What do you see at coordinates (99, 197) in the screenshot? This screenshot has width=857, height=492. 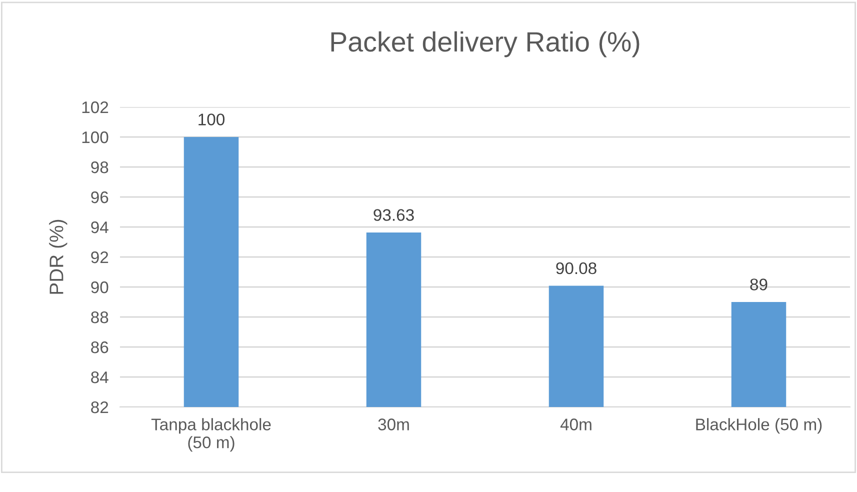 I see `y-tick-label: 96` at bounding box center [99, 197].